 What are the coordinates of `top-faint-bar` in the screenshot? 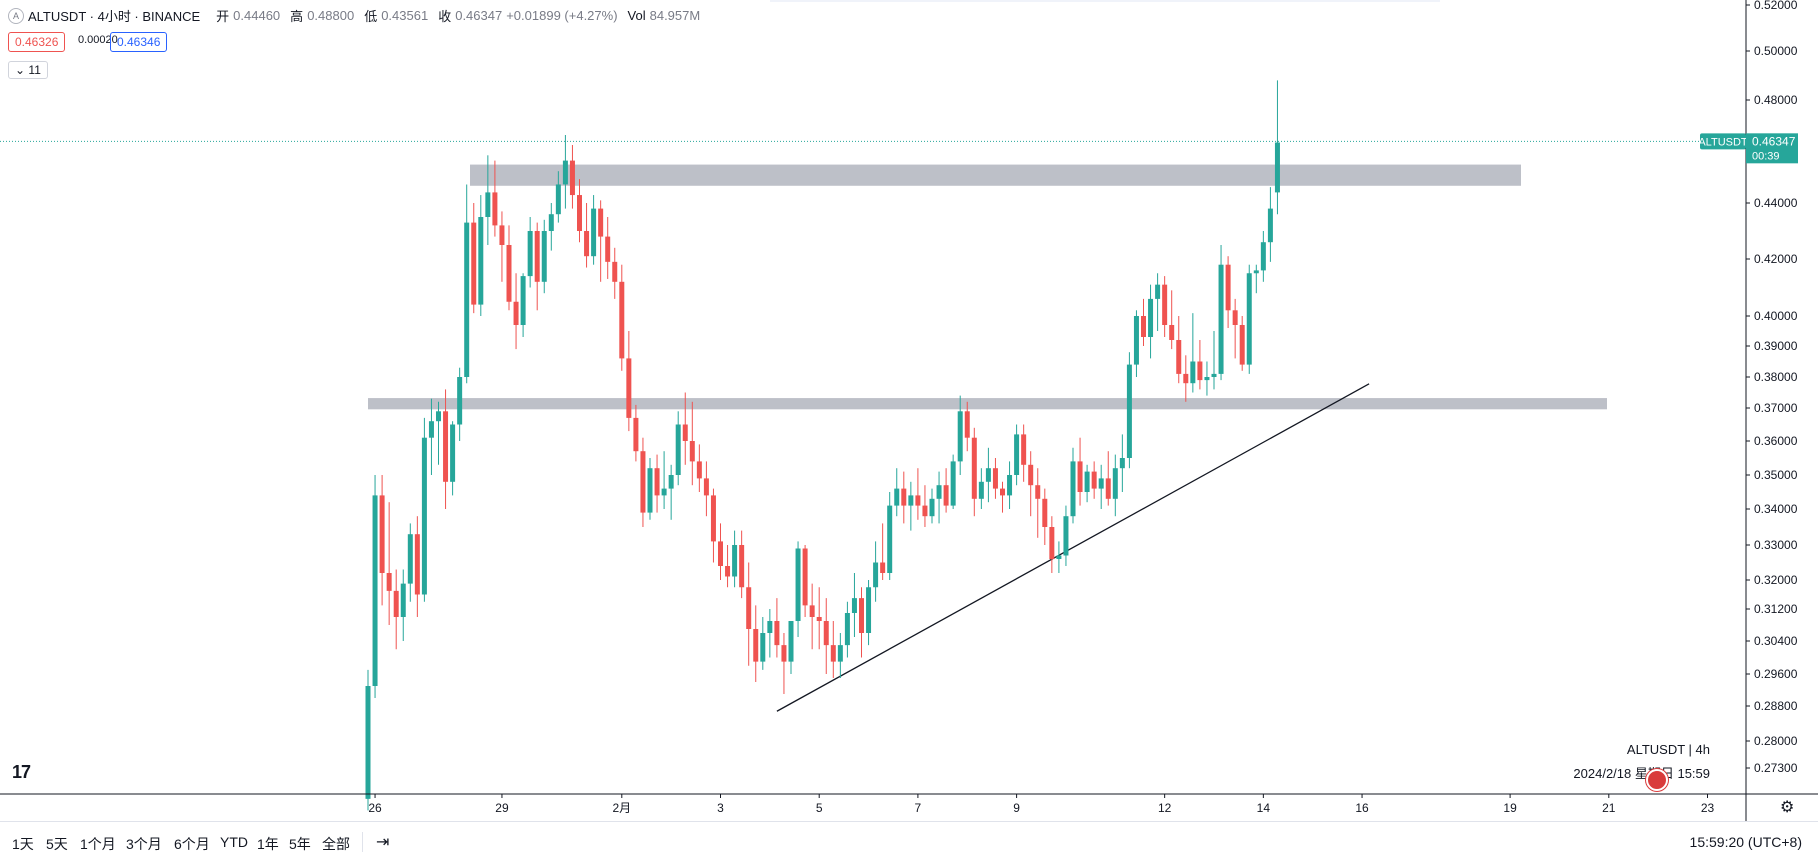 It's located at (1105, 1).